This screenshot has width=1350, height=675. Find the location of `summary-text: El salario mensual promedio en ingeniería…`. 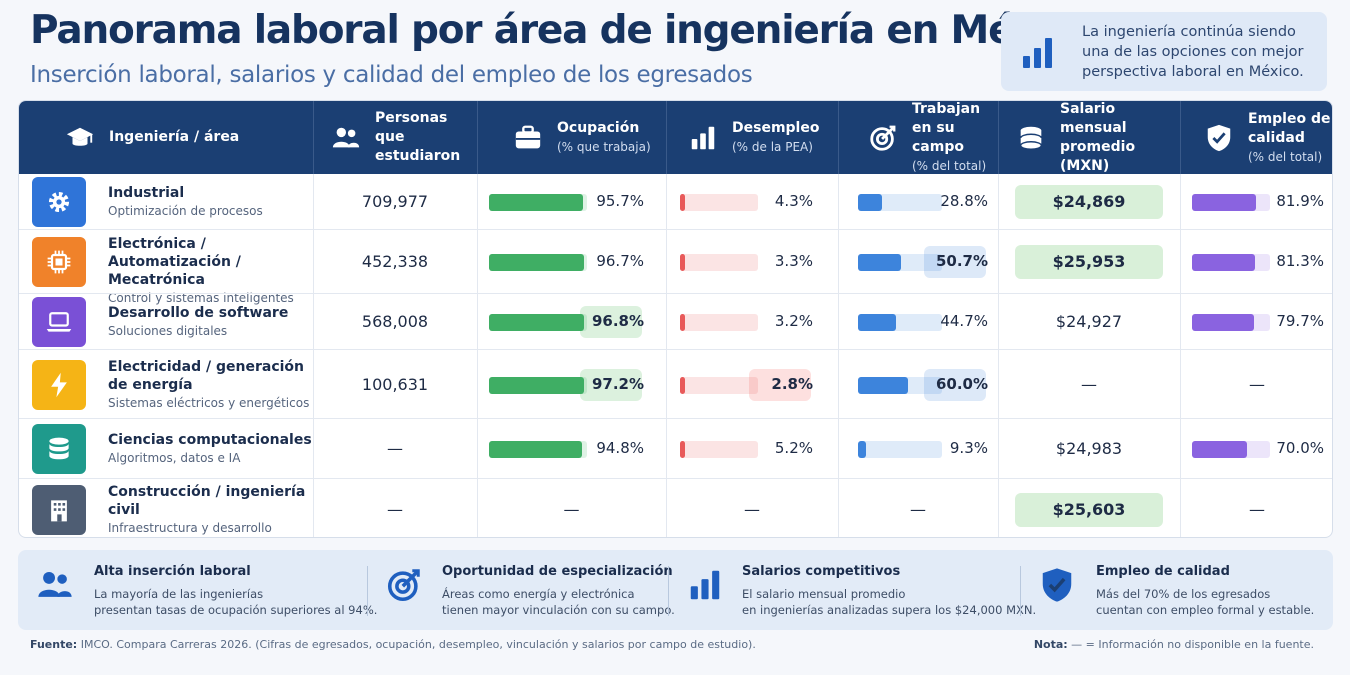

summary-text: El salario mensual promedio en ingeniería… is located at coordinates (889, 602).